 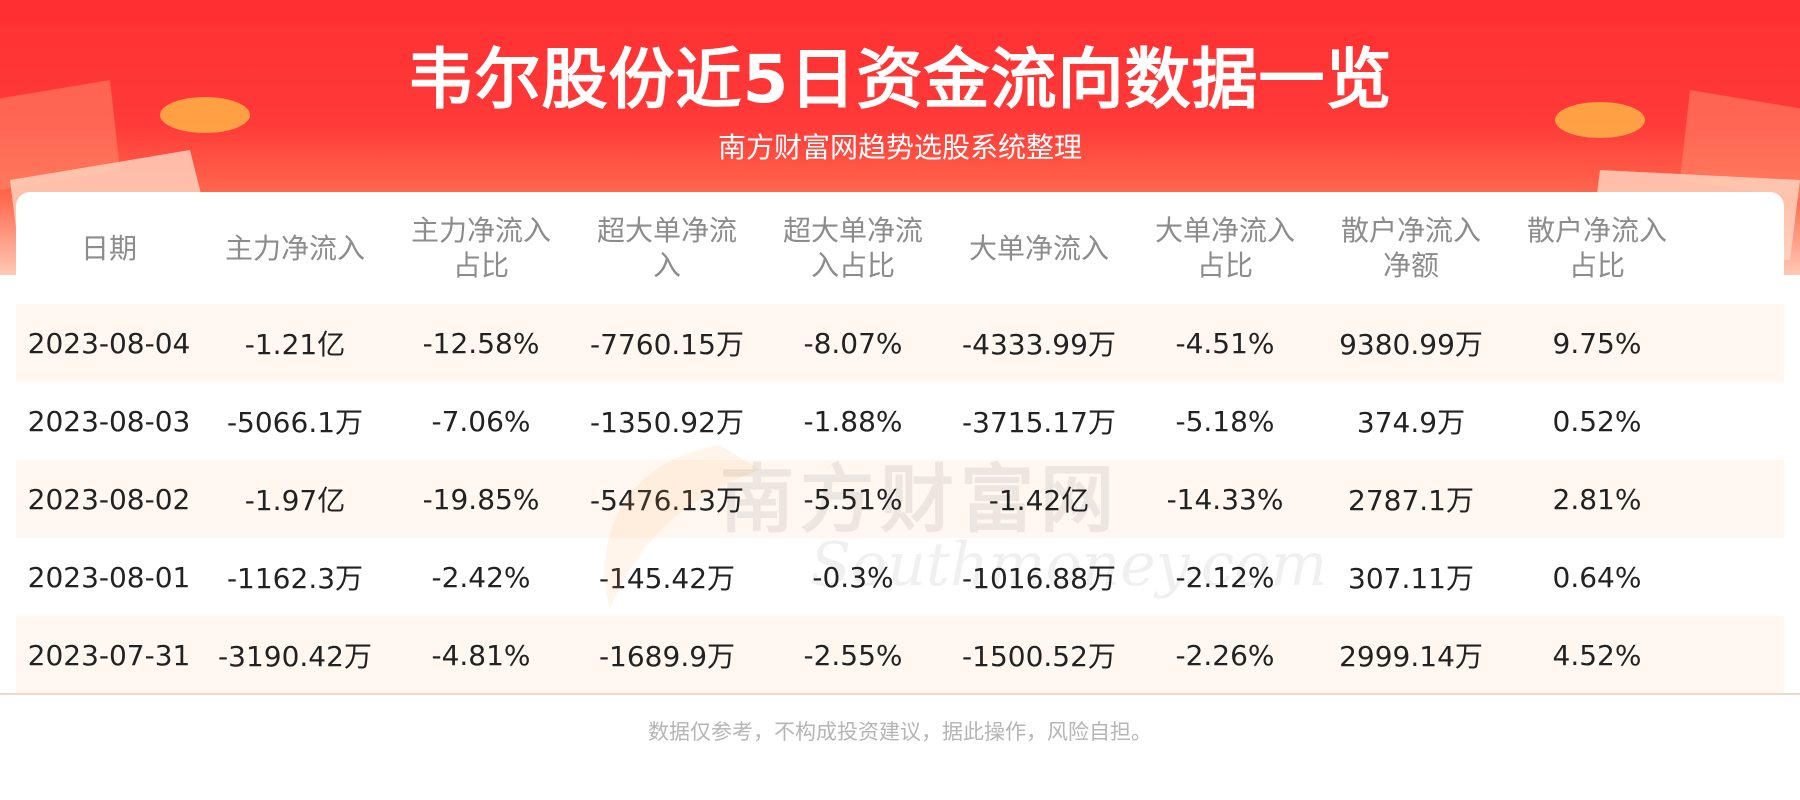 I want to click on column-header-date: 日期, so click(x=108, y=248).